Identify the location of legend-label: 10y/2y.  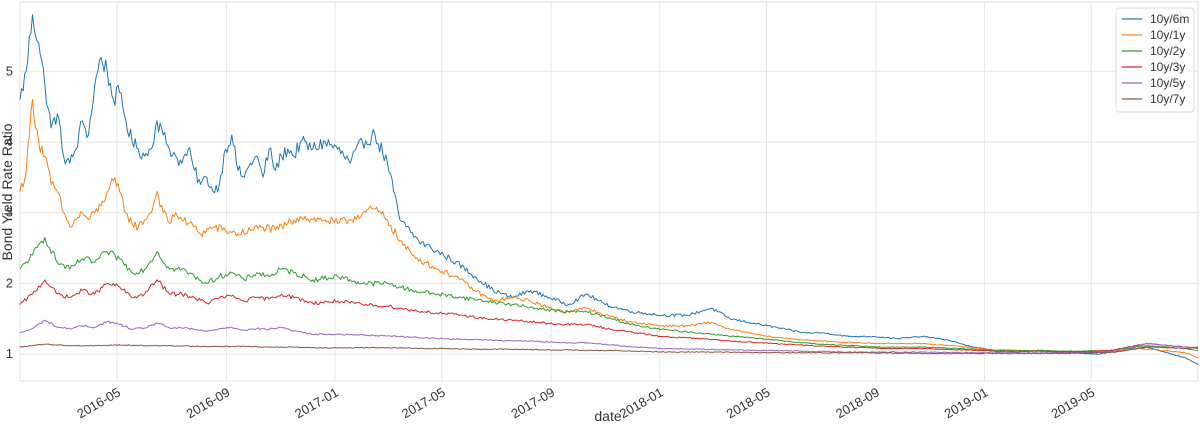
(1167, 51).